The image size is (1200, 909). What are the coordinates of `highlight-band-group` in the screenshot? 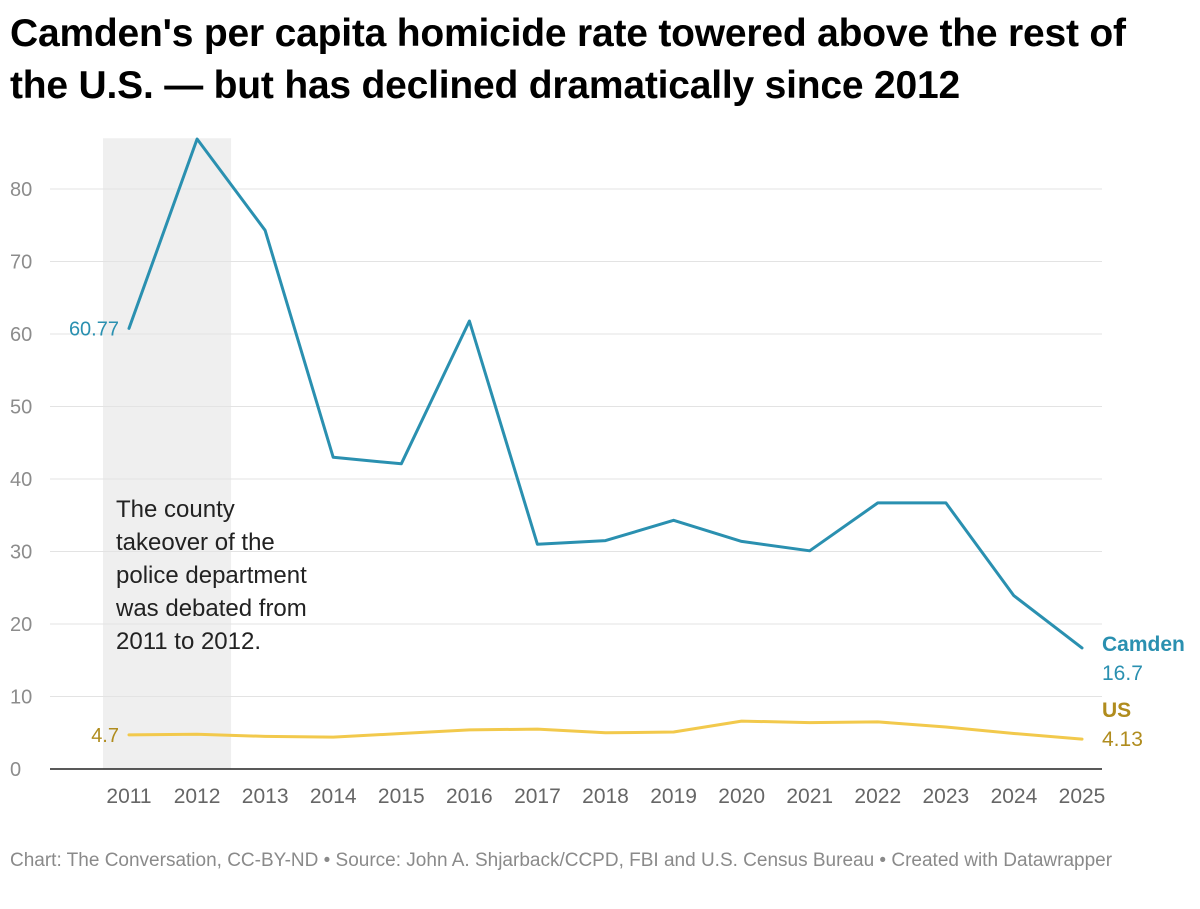 It's located at (167, 453).